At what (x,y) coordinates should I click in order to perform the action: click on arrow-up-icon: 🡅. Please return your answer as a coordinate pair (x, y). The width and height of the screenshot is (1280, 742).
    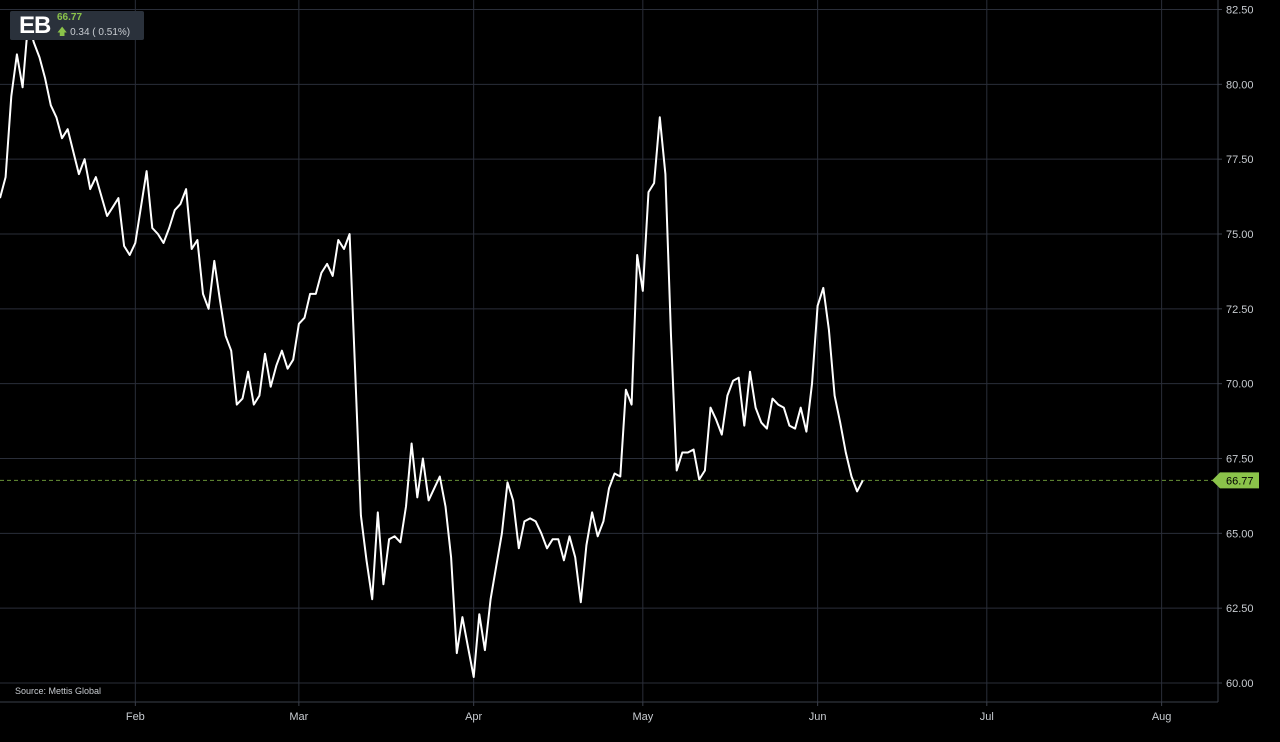
    Looking at the image, I should click on (62, 32).